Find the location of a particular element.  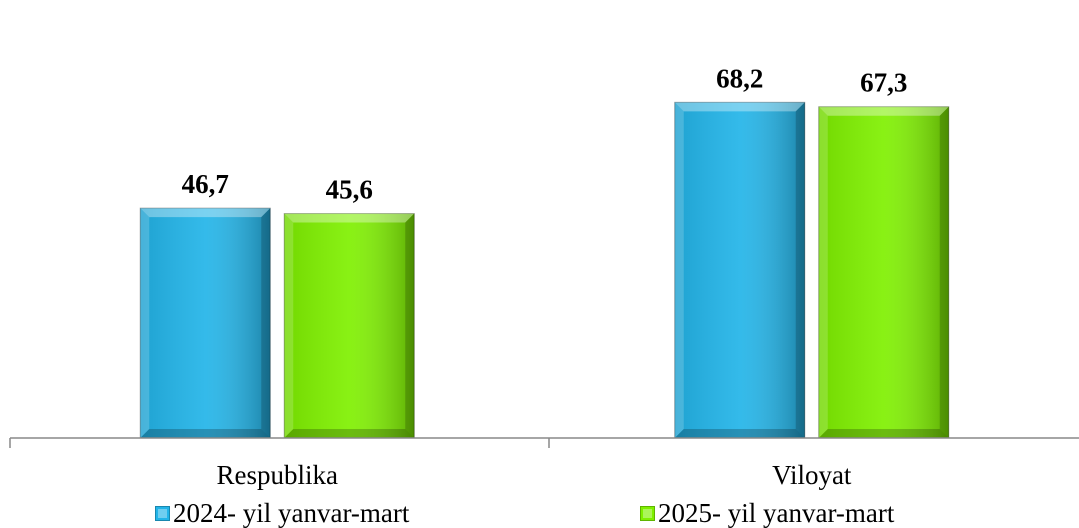

legend-item-2025: 2025- yil yanvar-mart is located at coordinates (767, 513).